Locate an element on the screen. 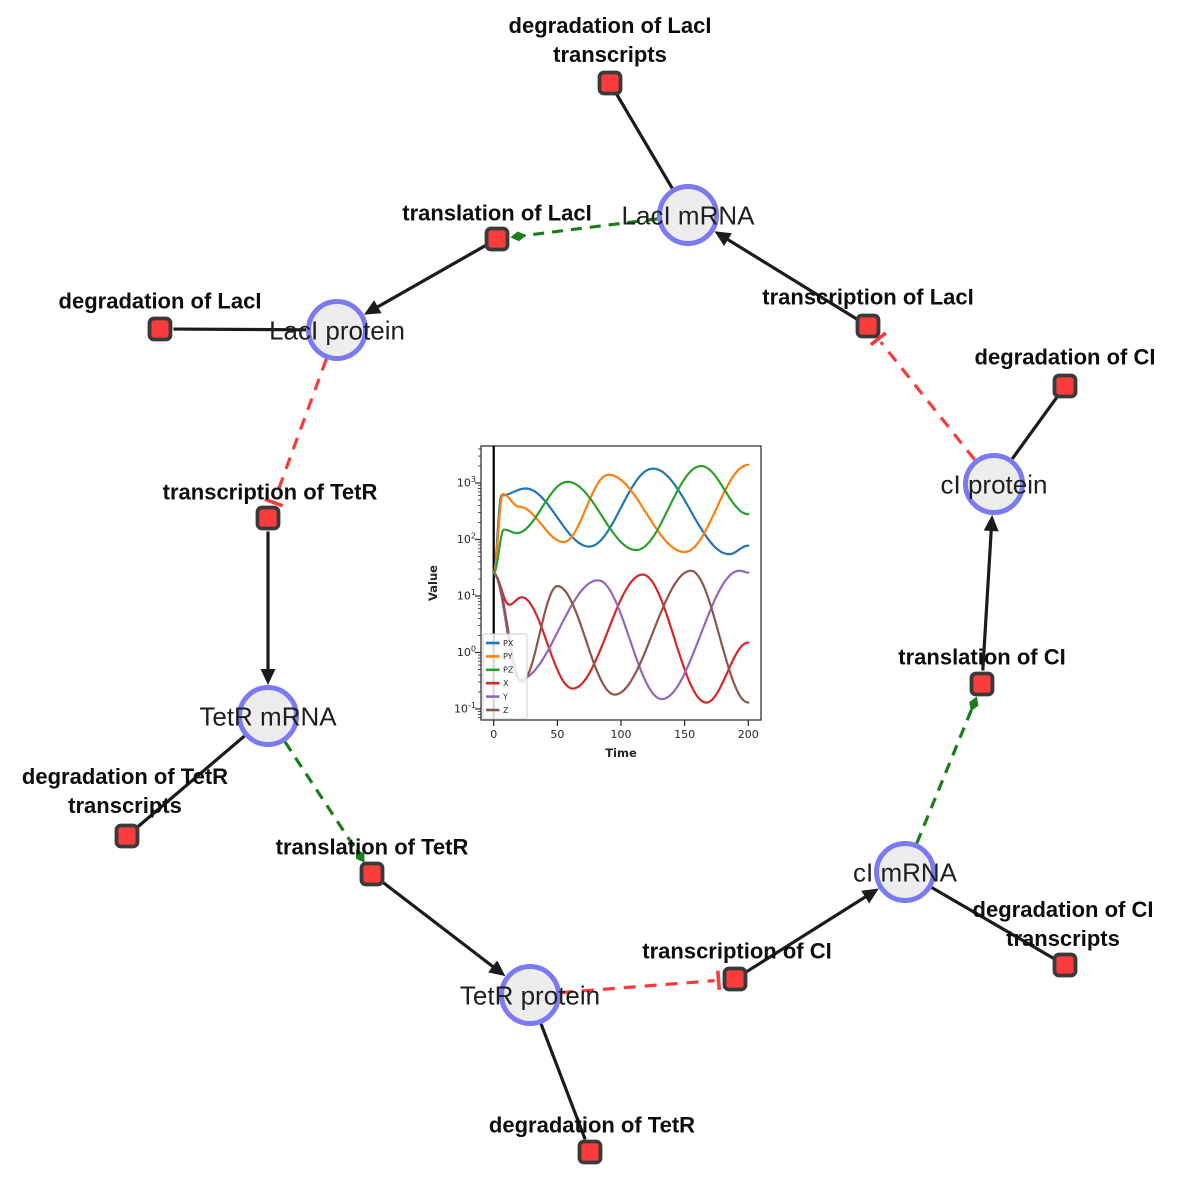 This screenshot has width=1189, height=1200. species-label-cI_mRNA: cI mRNA is located at coordinates (905, 872).